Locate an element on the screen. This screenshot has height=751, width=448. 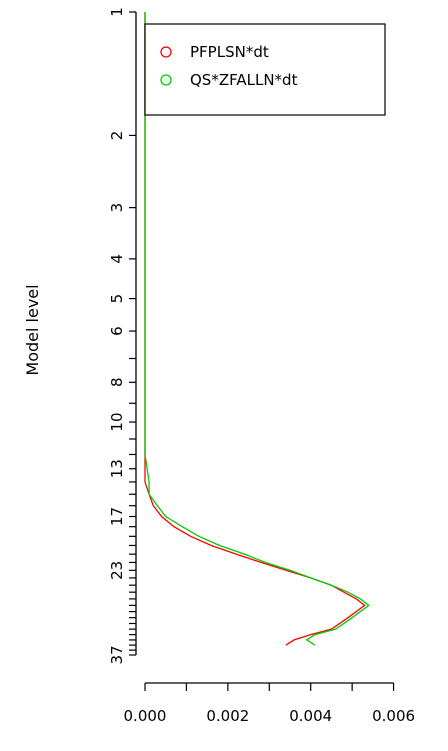
y-tick-label: 4 is located at coordinates (117, 259).